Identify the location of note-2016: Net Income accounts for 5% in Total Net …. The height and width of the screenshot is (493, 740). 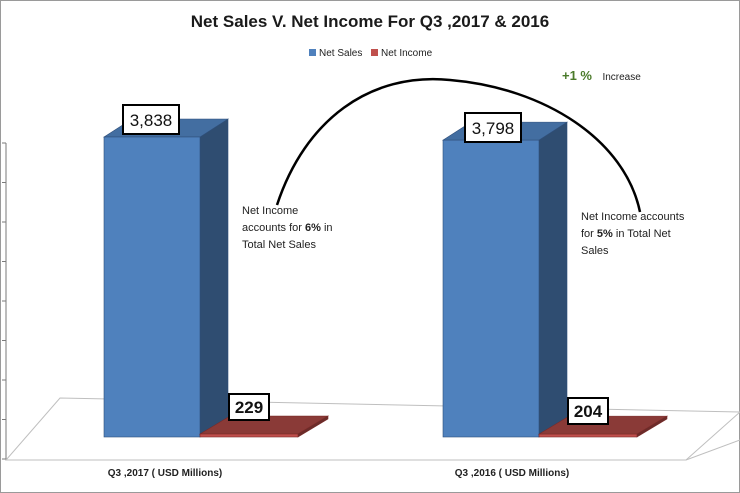
(633, 234).